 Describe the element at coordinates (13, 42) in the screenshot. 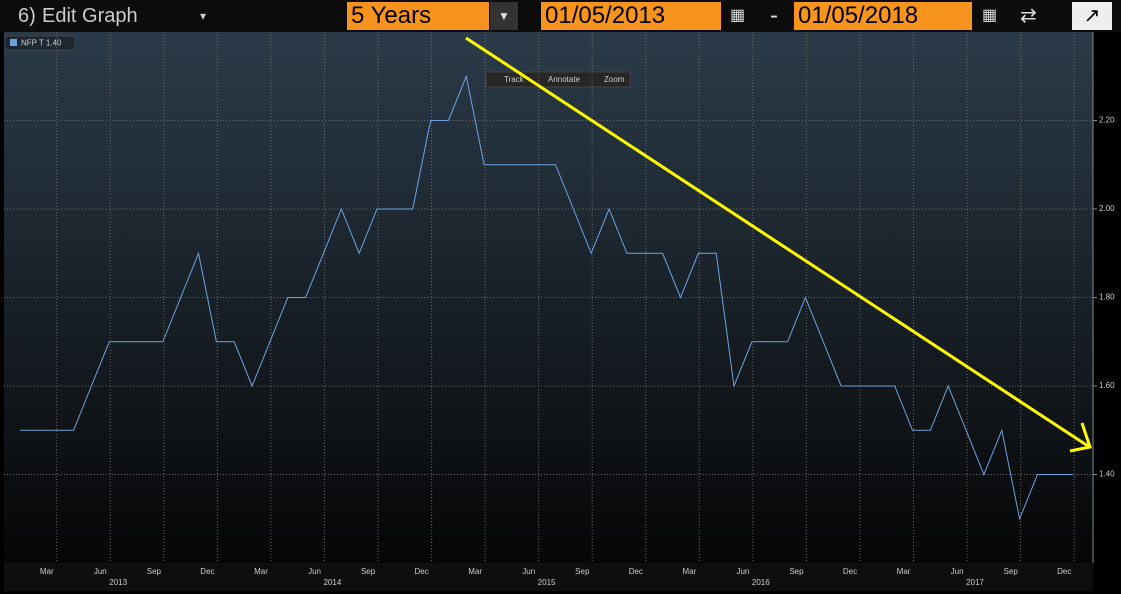

I see `legend-swatch` at that location.